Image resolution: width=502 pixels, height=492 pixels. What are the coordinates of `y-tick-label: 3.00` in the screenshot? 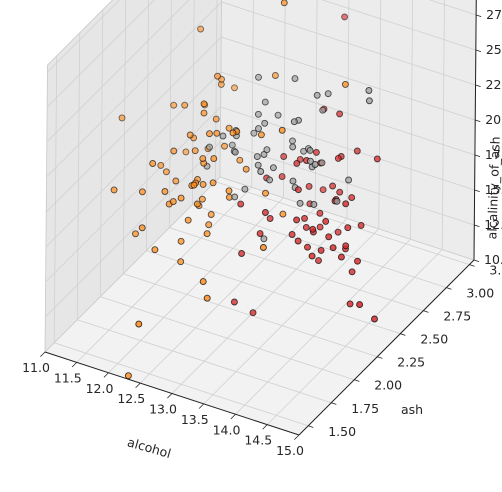 It's located at (480, 293).